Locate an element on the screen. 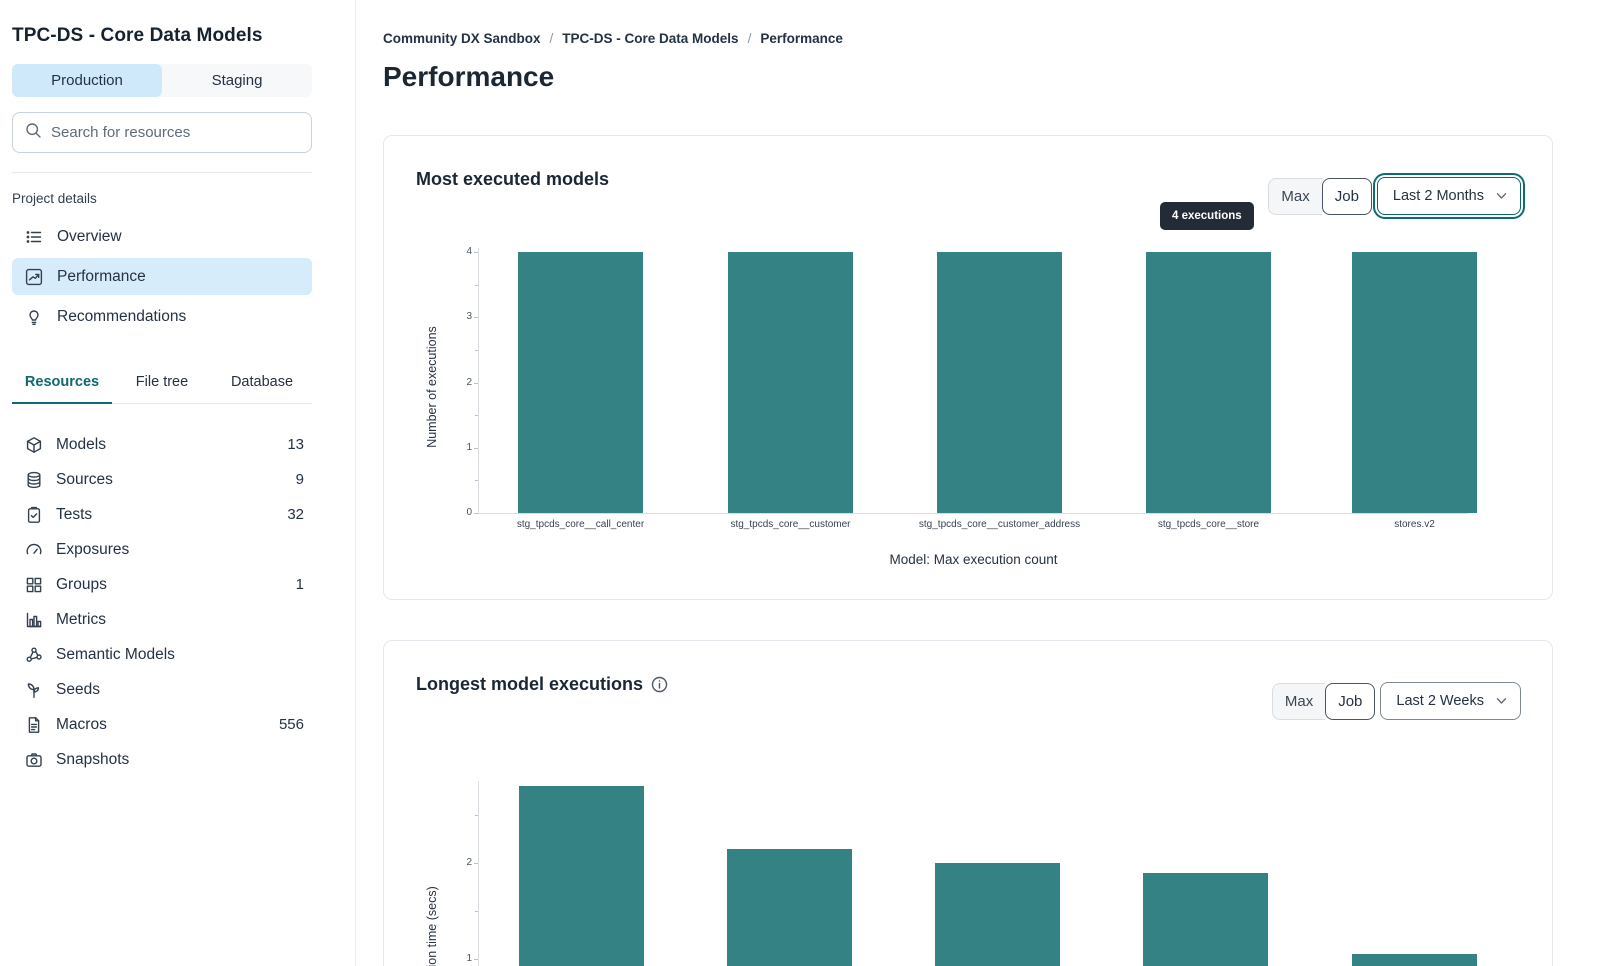  env-tab-production: Production is located at coordinates (87, 80).